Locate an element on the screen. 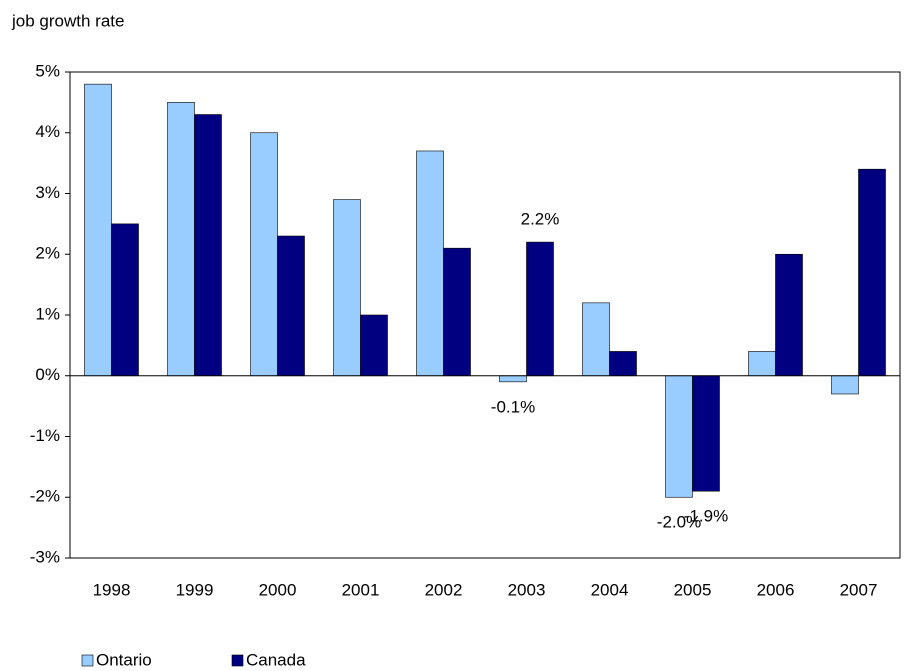 The width and height of the screenshot is (908, 671). x-tick-label: 1999 is located at coordinates (195, 589).